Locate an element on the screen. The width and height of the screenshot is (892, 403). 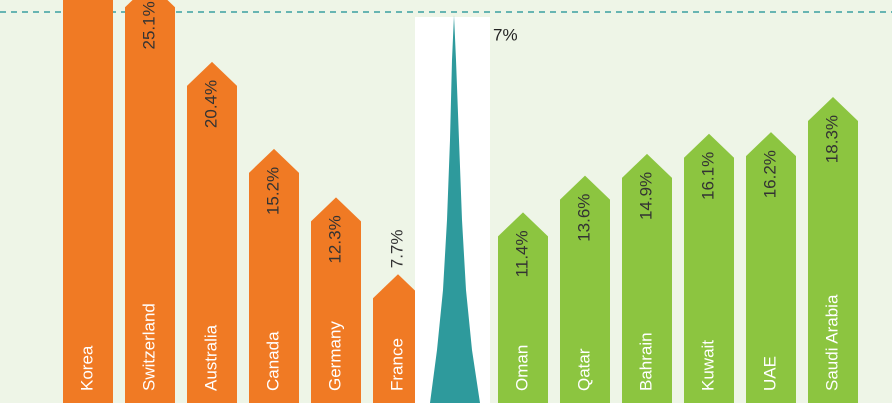
category-label: Switzerland is located at coordinates (148, 347).